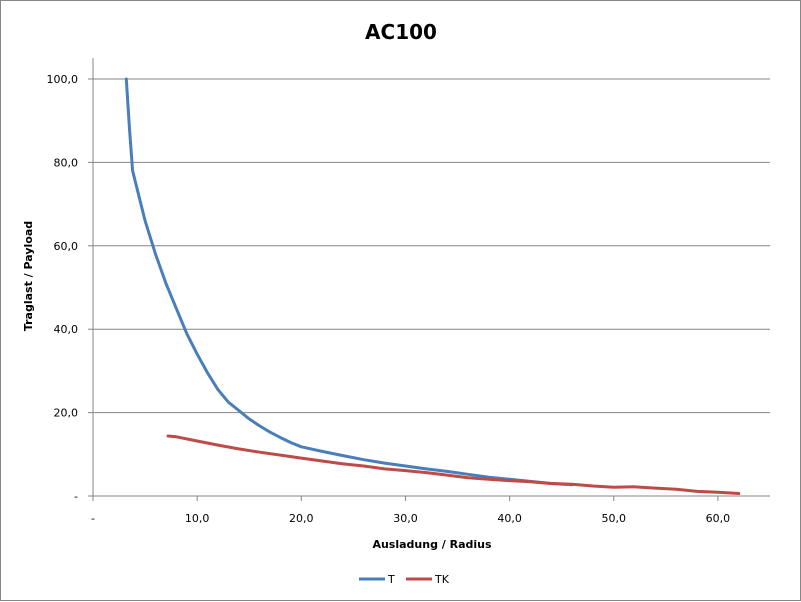 Image resolution: width=801 pixels, height=602 pixels. Describe the element at coordinates (76, 496) in the screenshot. I see `y-tick-label: -` at that location.